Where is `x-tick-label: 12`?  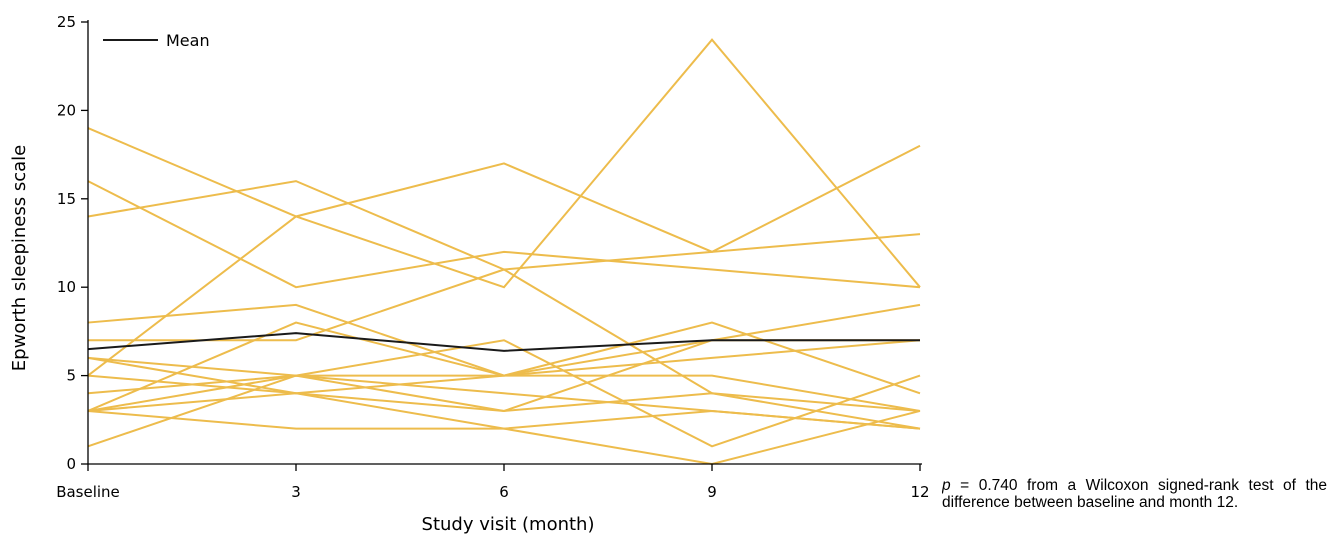 x-tick-label: 12 is located at coordinates (919, 492).